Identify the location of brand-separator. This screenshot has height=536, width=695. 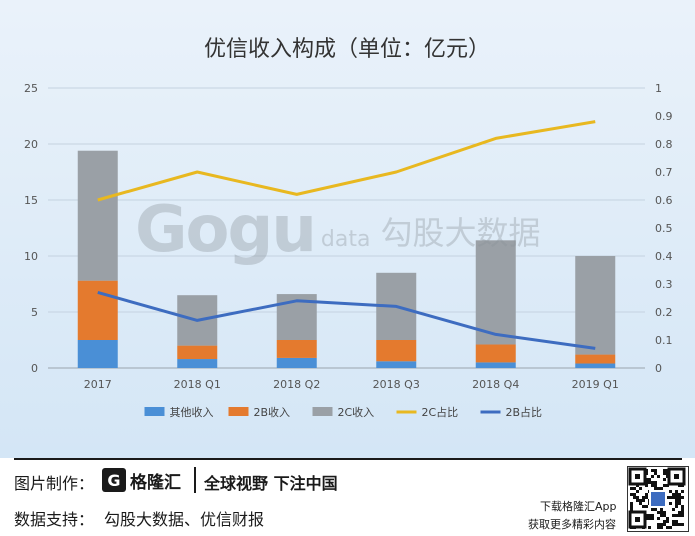
(195, 480).